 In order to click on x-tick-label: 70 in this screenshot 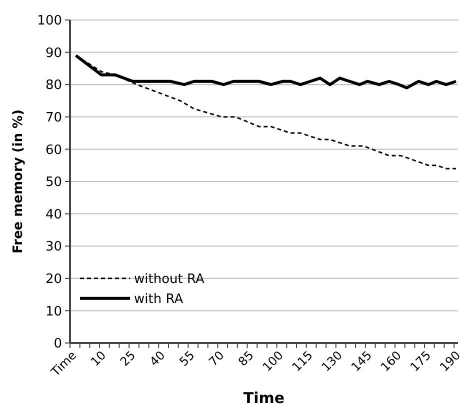, I will do `click(216, 358)`.